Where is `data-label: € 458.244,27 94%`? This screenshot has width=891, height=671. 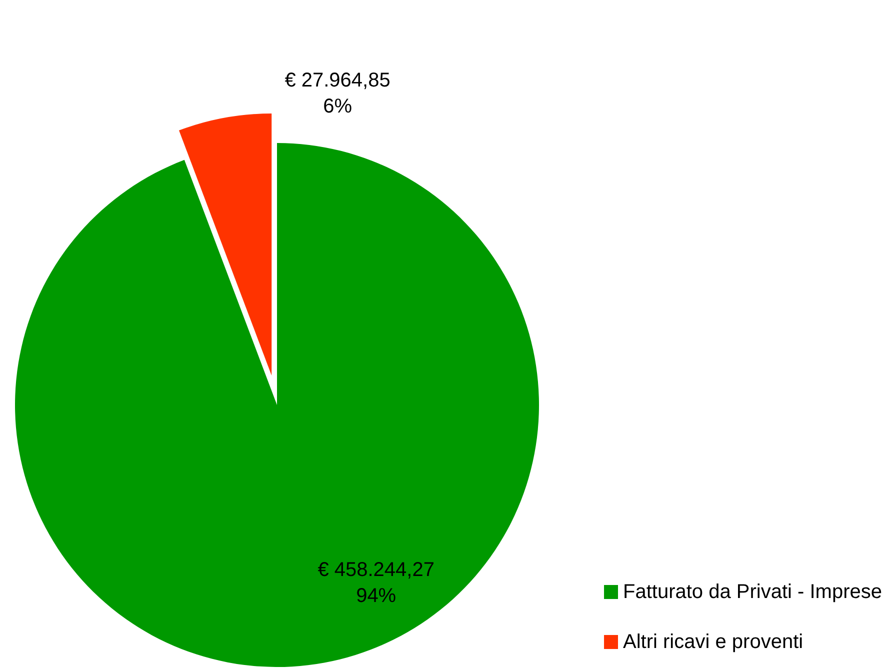 data-label: € 458.244,27 94% is located at coordinates (376, 582).